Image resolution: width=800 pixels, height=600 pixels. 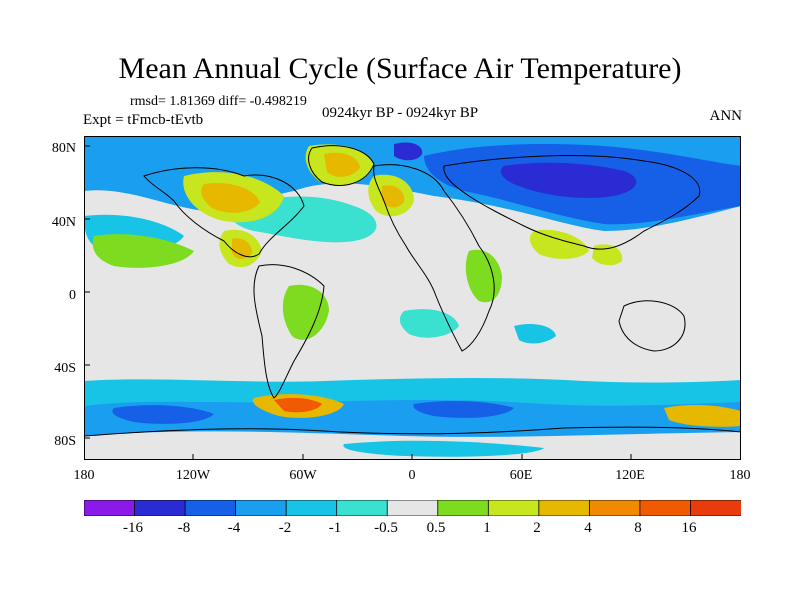 I want to click on lon-label-180w: 180, so click(x=84, y=475).